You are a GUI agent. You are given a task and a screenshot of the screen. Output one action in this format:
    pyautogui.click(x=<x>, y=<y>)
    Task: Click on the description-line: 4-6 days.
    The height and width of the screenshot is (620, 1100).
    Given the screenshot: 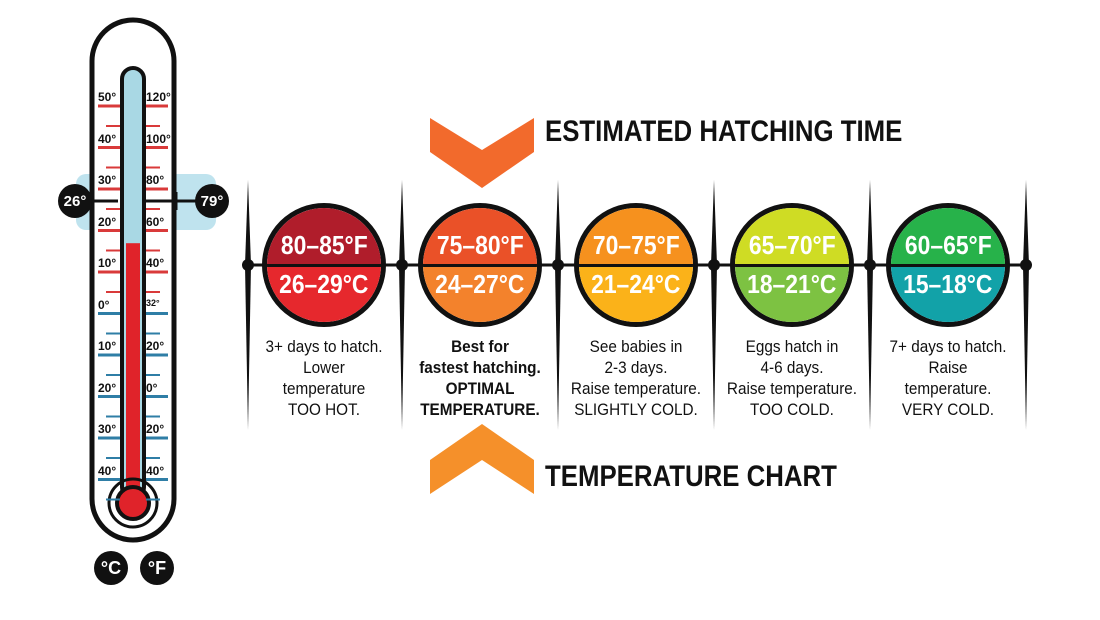 What is the action you would take?
    pyautogui.click(x=792, y=367)
    